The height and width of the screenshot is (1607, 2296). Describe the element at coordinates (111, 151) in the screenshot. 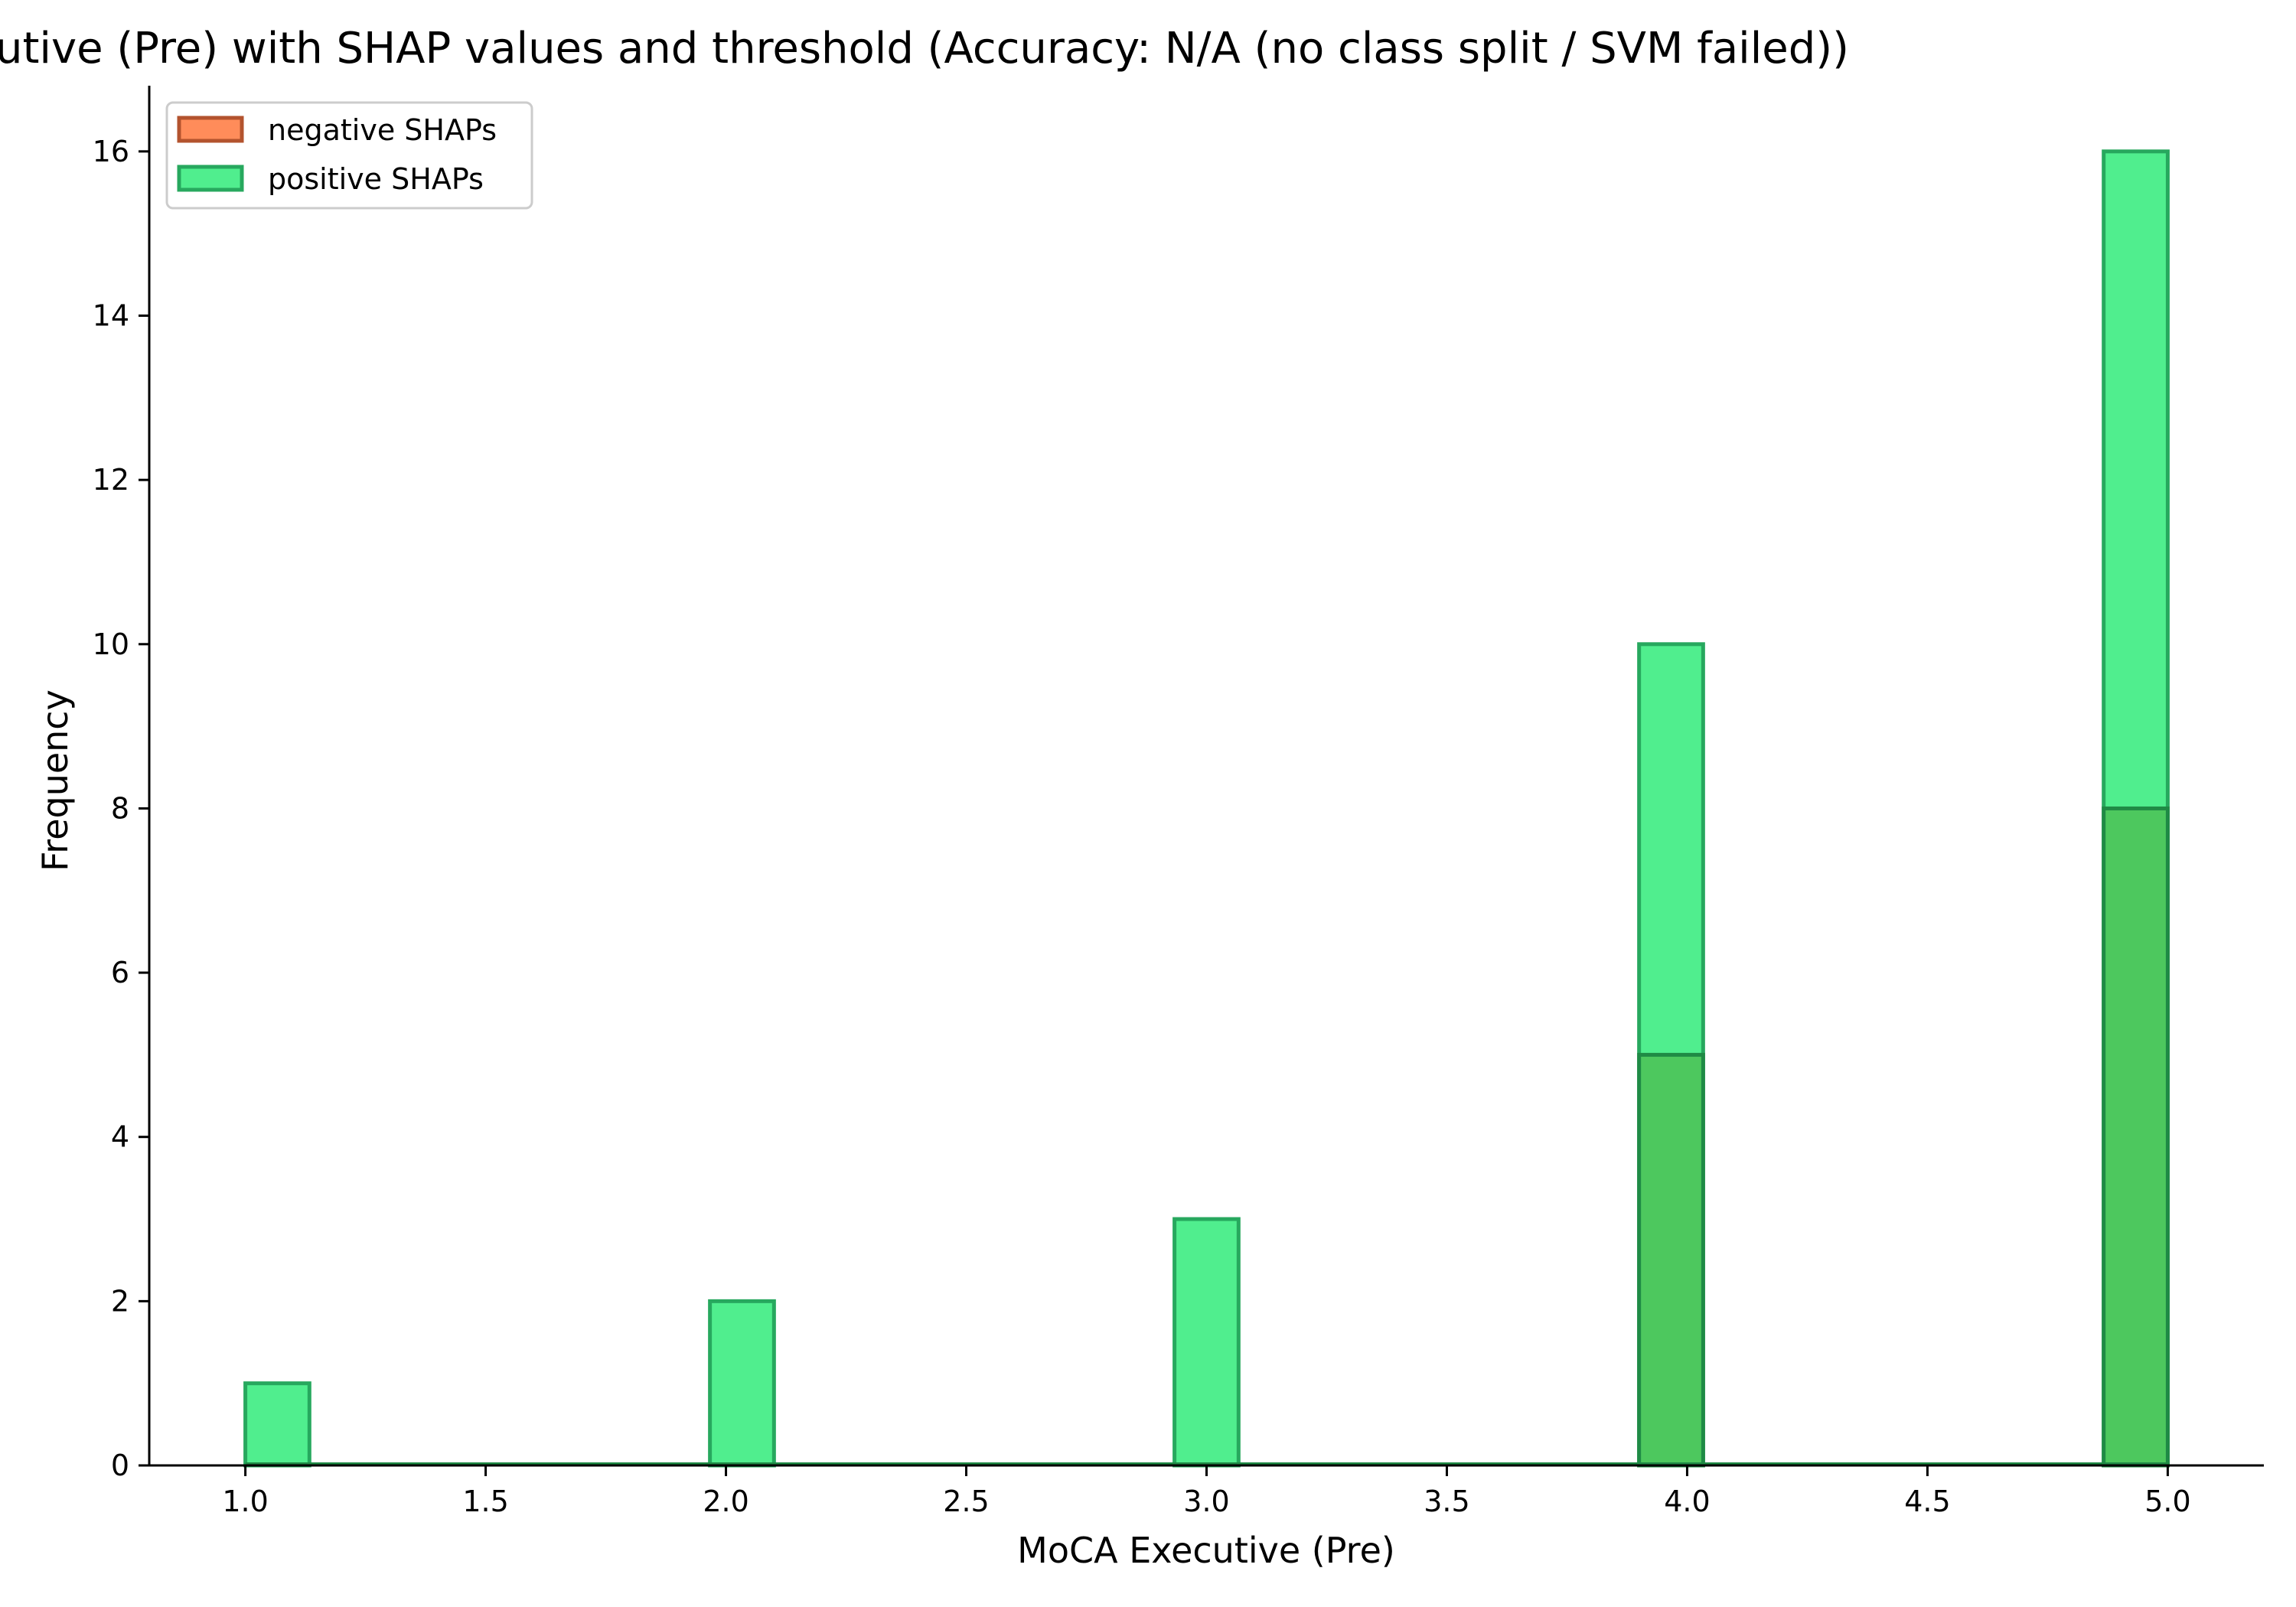

I see `y-tick-label: 16` at that location.